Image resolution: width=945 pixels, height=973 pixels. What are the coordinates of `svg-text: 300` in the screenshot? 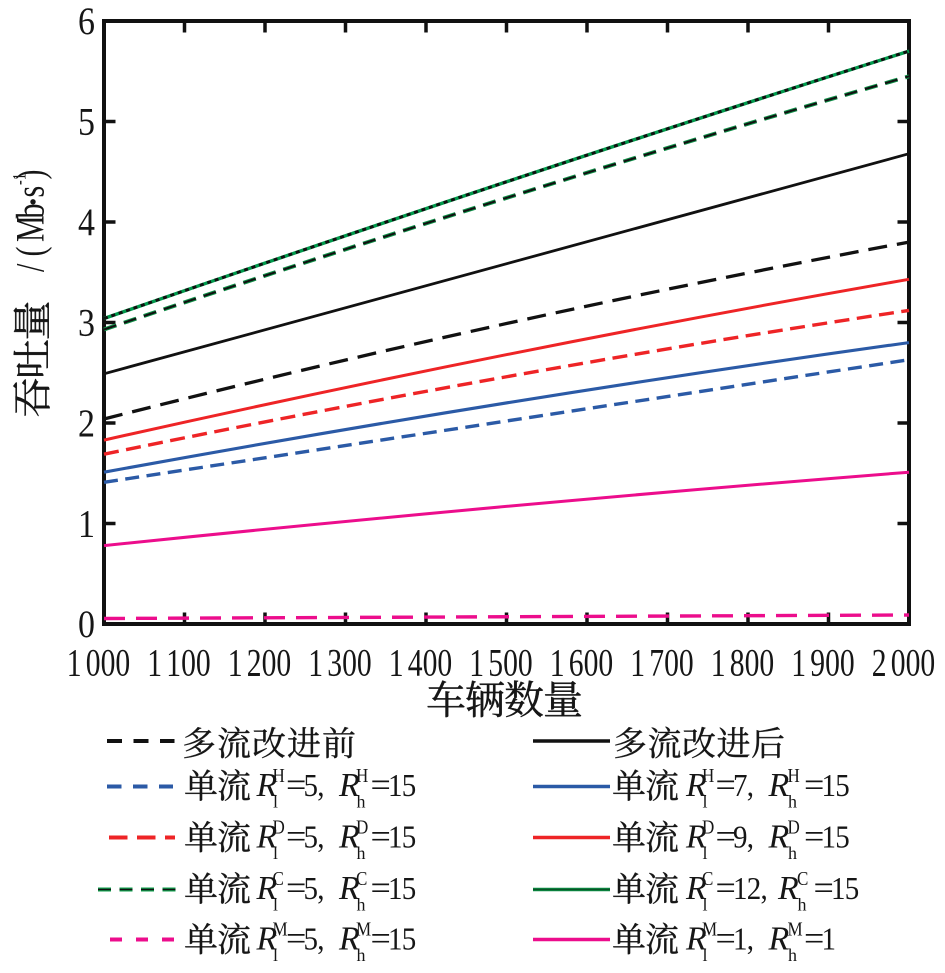 It's located at (349, 663).